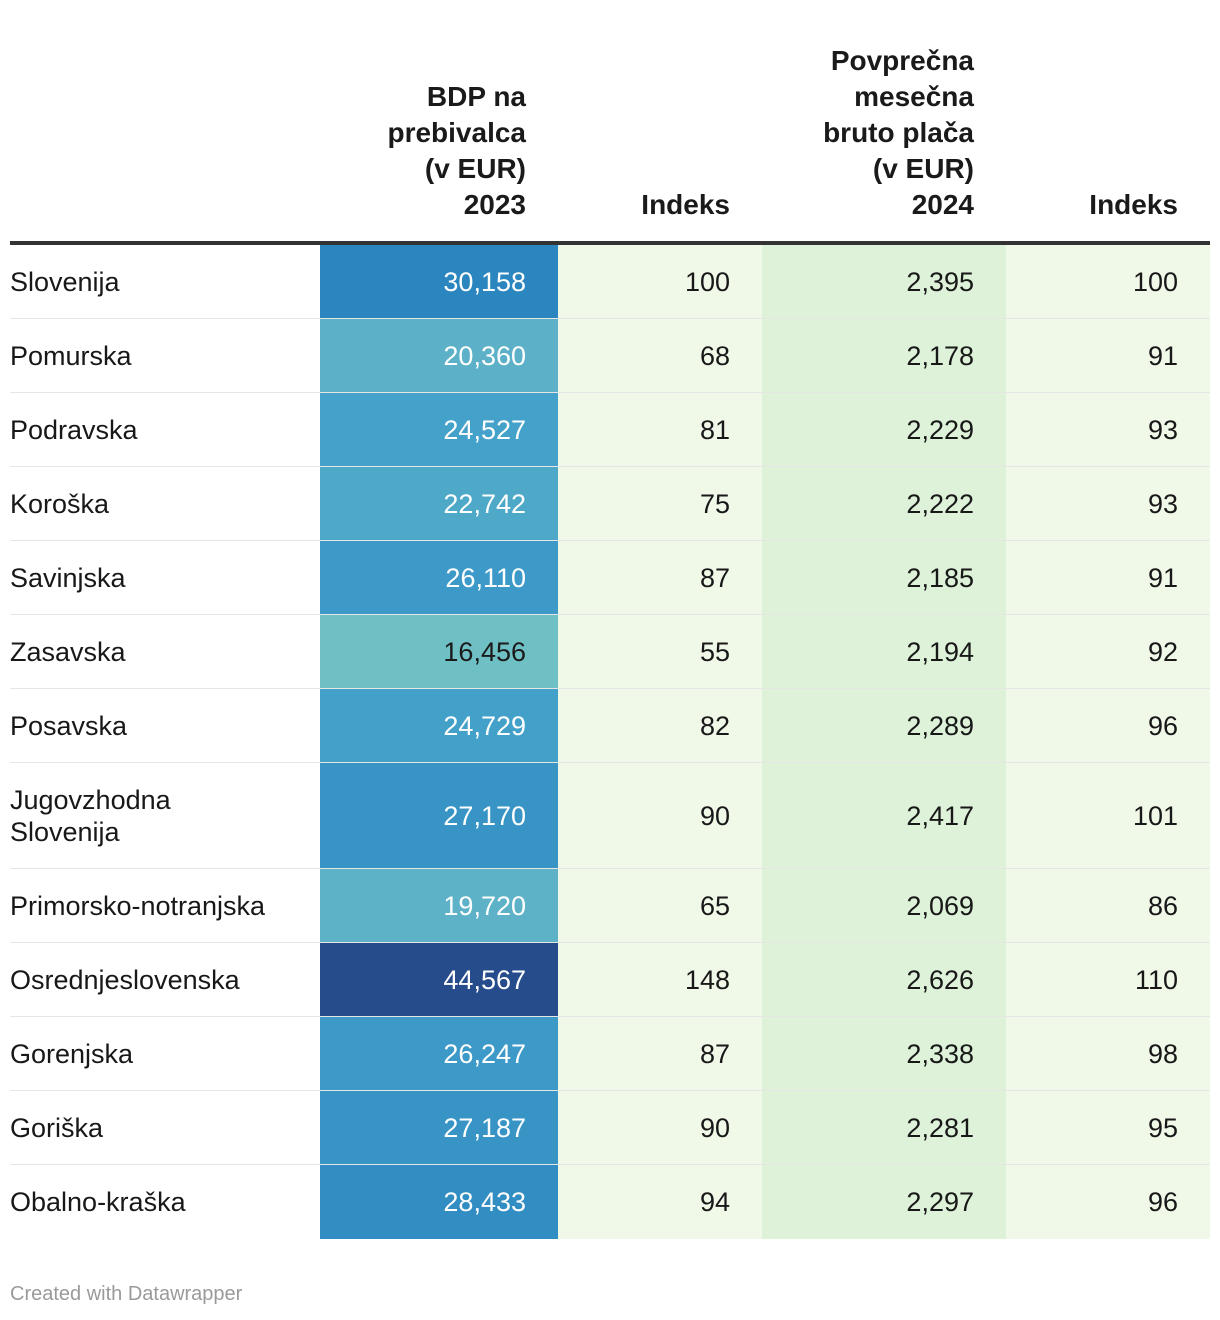 This screenshot has height=1320, width=1220. I want to click on wage-cell-value: 2,069, so click(940, 905).